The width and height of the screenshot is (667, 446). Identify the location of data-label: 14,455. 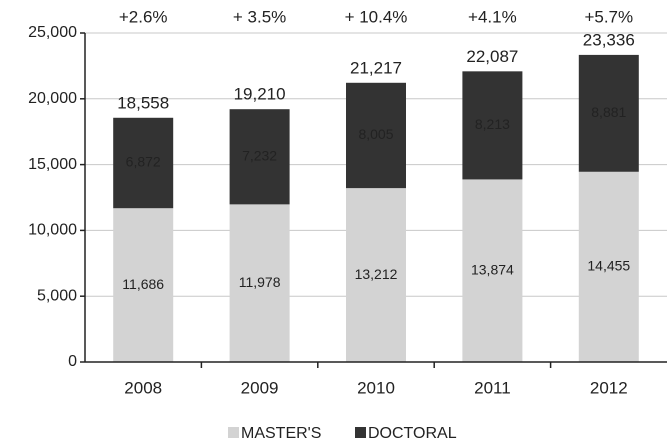
(608, 266).